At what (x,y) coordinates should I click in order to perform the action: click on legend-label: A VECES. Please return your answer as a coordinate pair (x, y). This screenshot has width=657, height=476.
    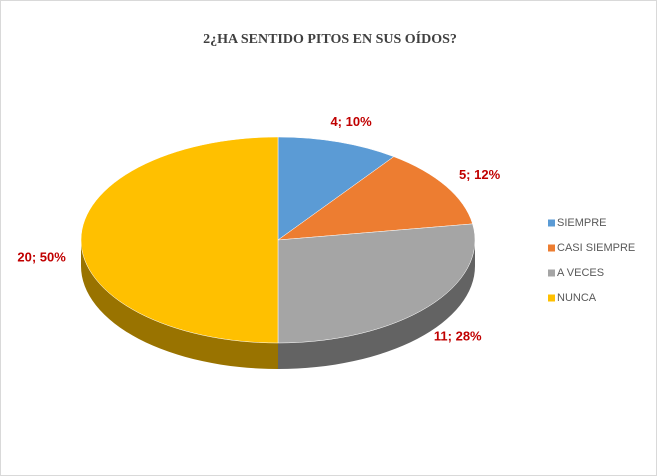
    Looking at the image, I should click on (580, 273).